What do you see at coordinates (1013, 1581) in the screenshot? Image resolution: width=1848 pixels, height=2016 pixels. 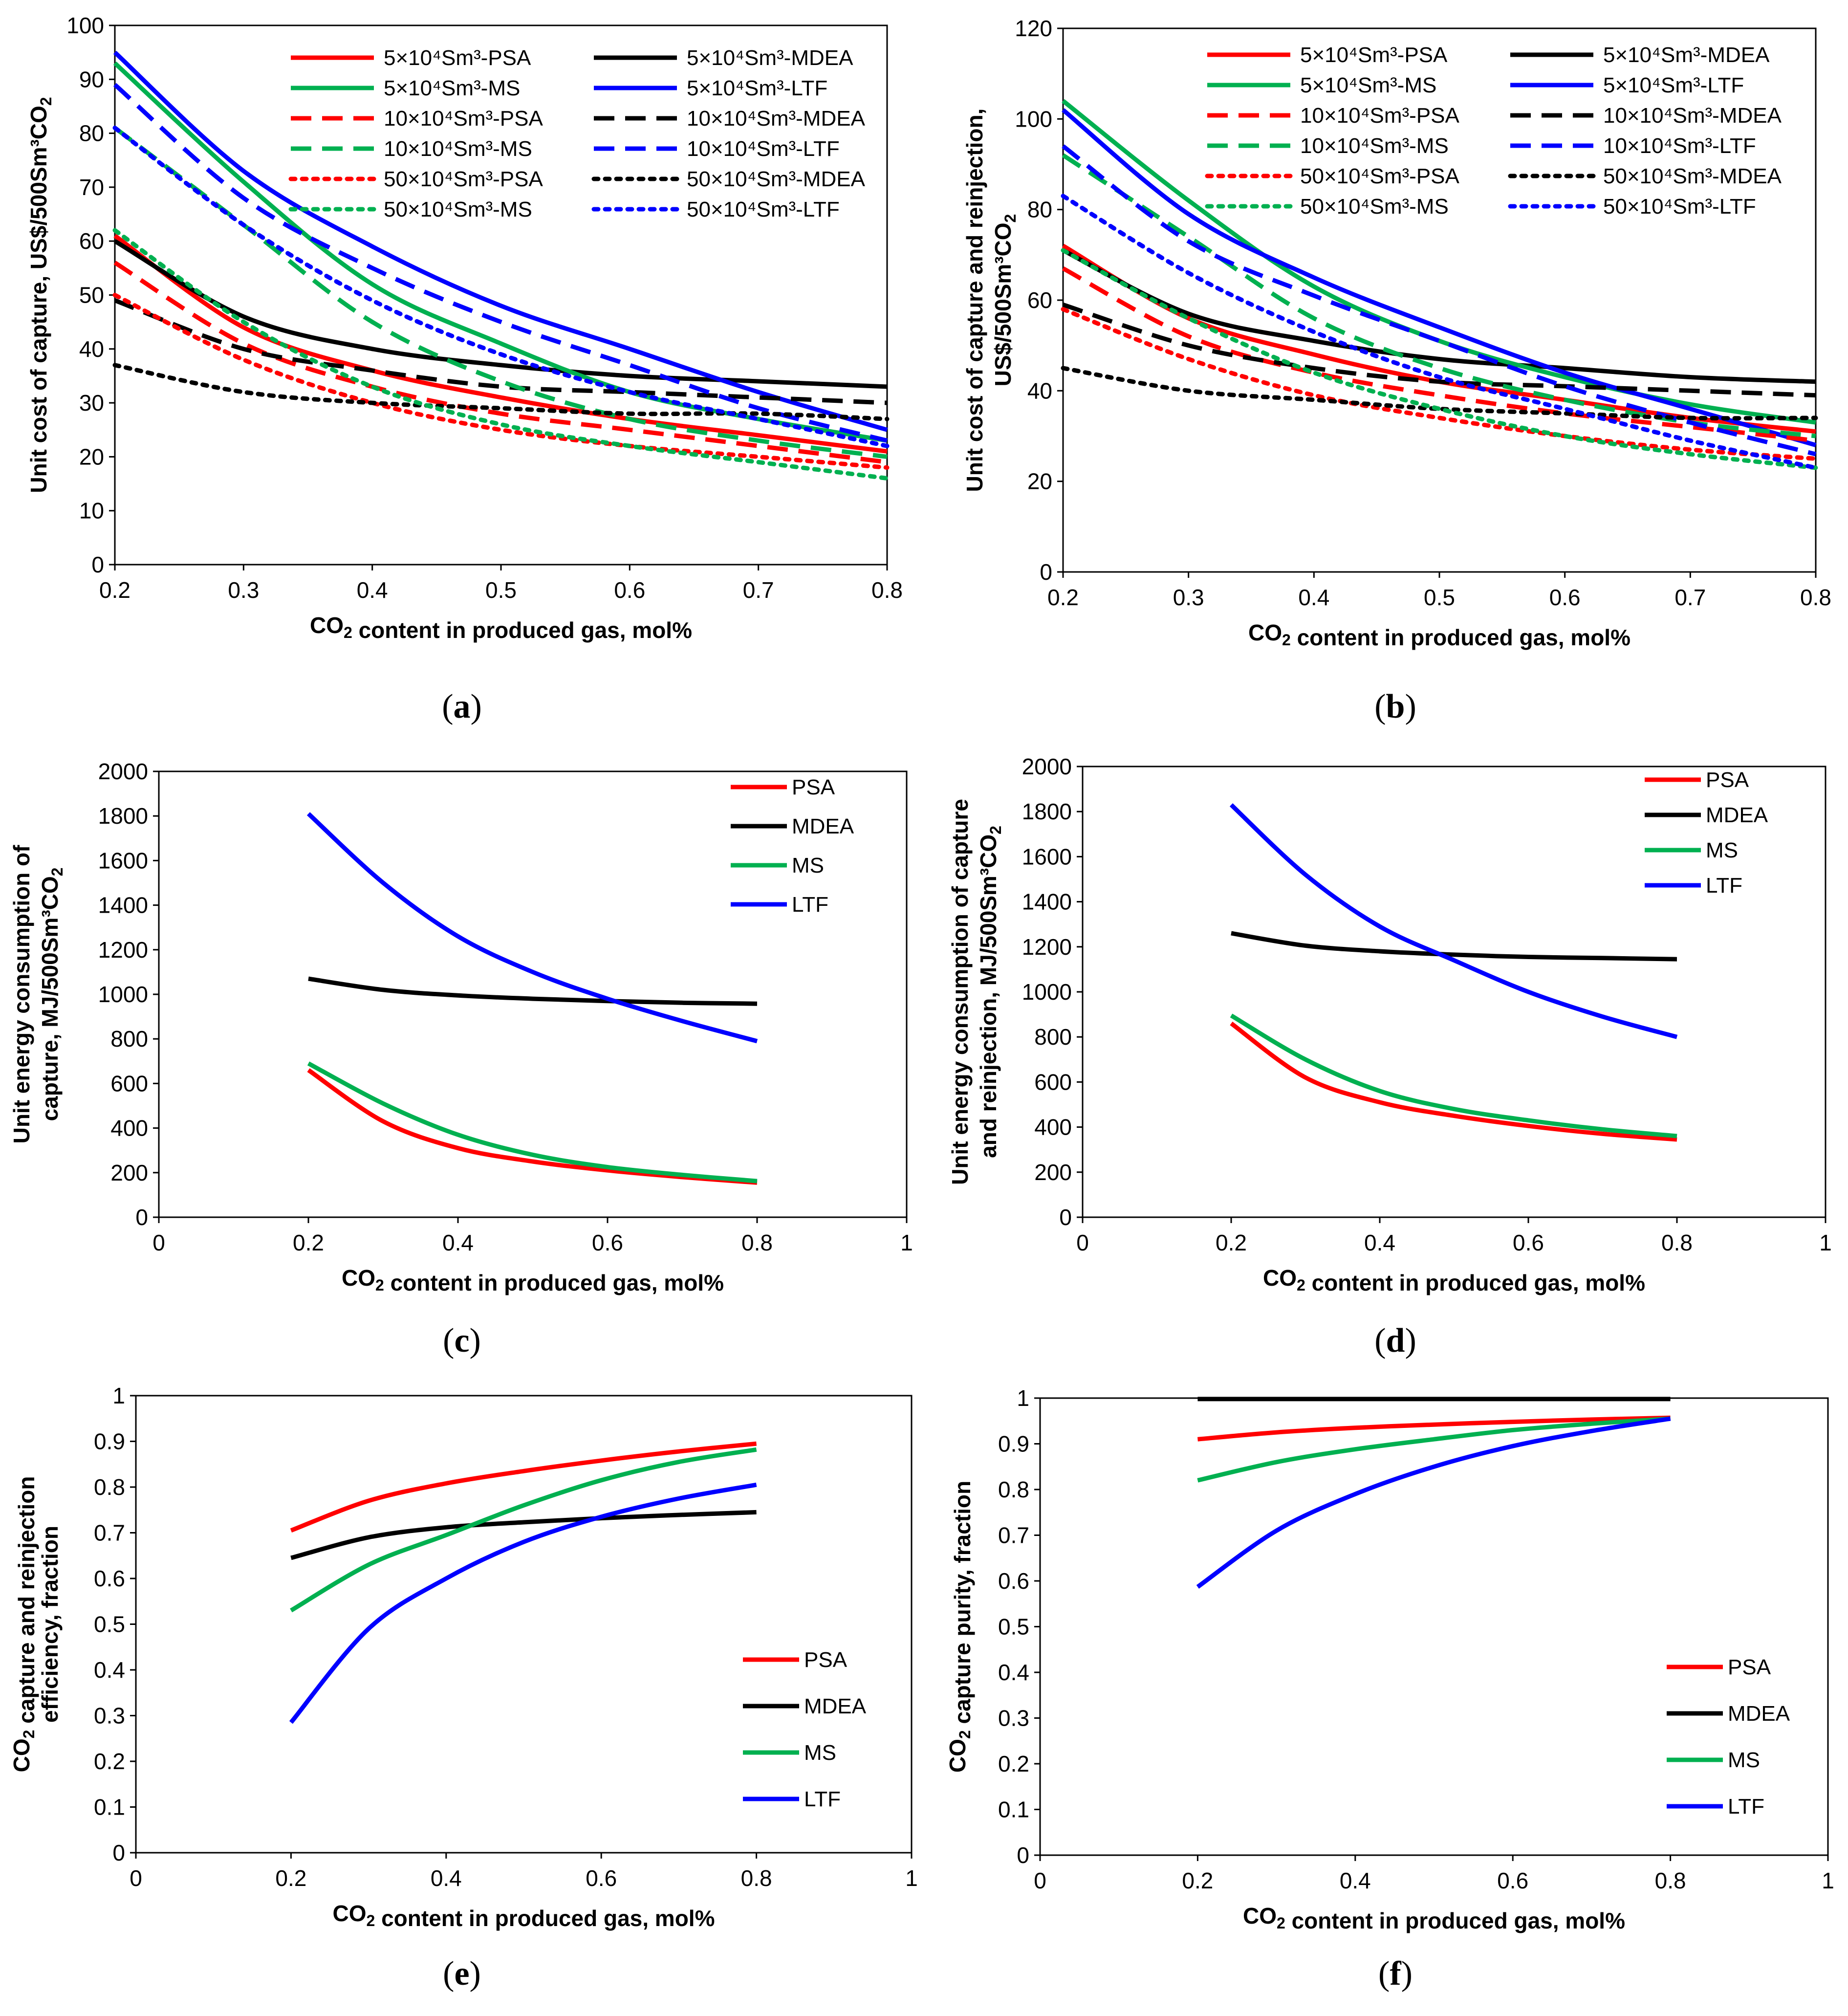 I see `y-tick-label: 0.6` at bounding box center [1013, 1581].